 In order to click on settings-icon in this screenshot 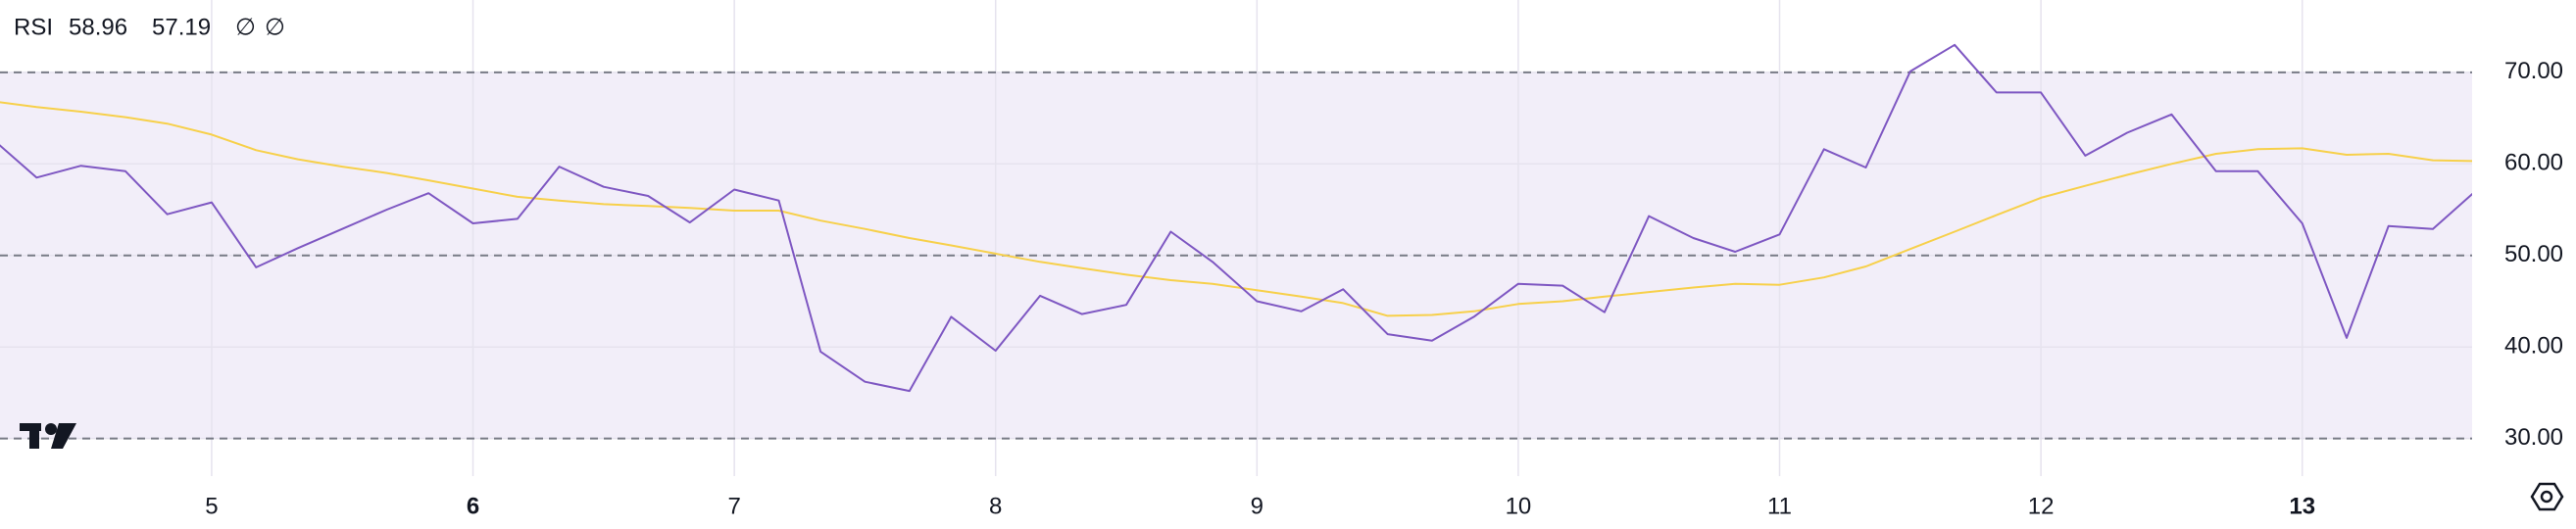, I will do `click(2547, 496)`.